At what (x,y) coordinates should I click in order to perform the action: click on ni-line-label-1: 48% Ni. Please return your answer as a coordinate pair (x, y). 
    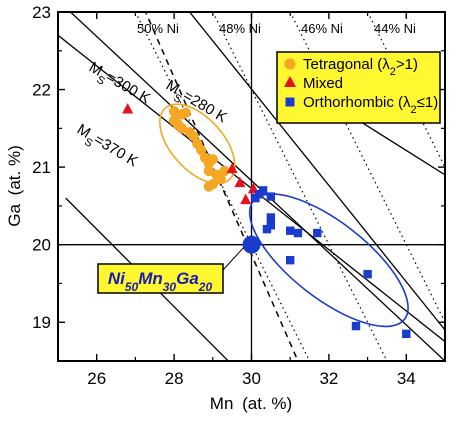
    Looking at the image, I should click on (240, 28).